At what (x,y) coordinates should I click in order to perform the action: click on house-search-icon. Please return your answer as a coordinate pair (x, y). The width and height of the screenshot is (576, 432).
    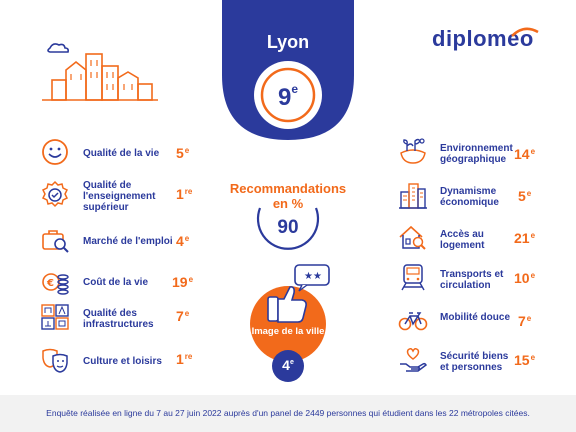
    Looking at the image, I should click on (412, 237).